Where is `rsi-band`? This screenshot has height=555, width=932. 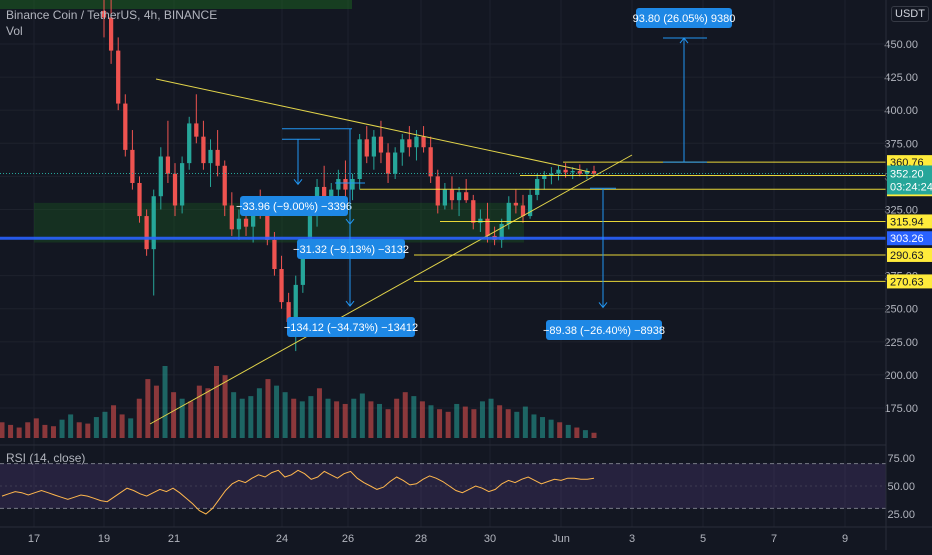 rsi-band is located at coordinates (443, 486).